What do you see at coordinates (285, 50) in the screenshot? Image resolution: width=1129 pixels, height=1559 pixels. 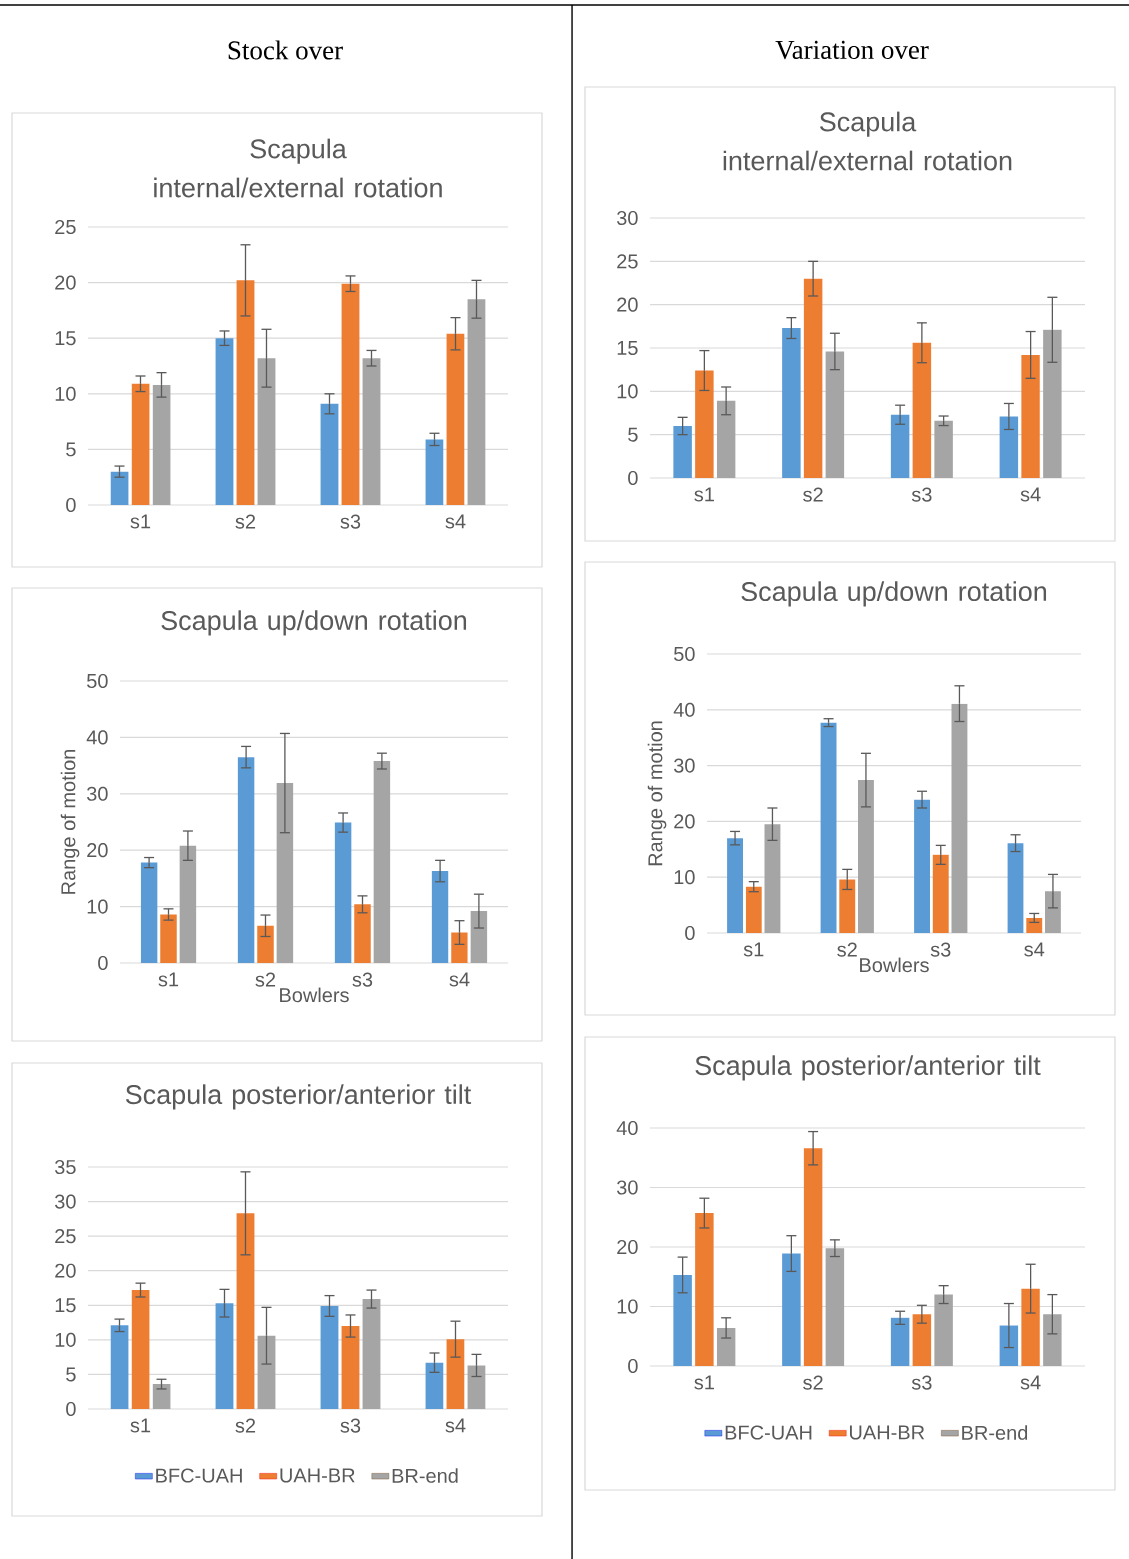 I see `text: Stock over` at bounding box center [285, 50].